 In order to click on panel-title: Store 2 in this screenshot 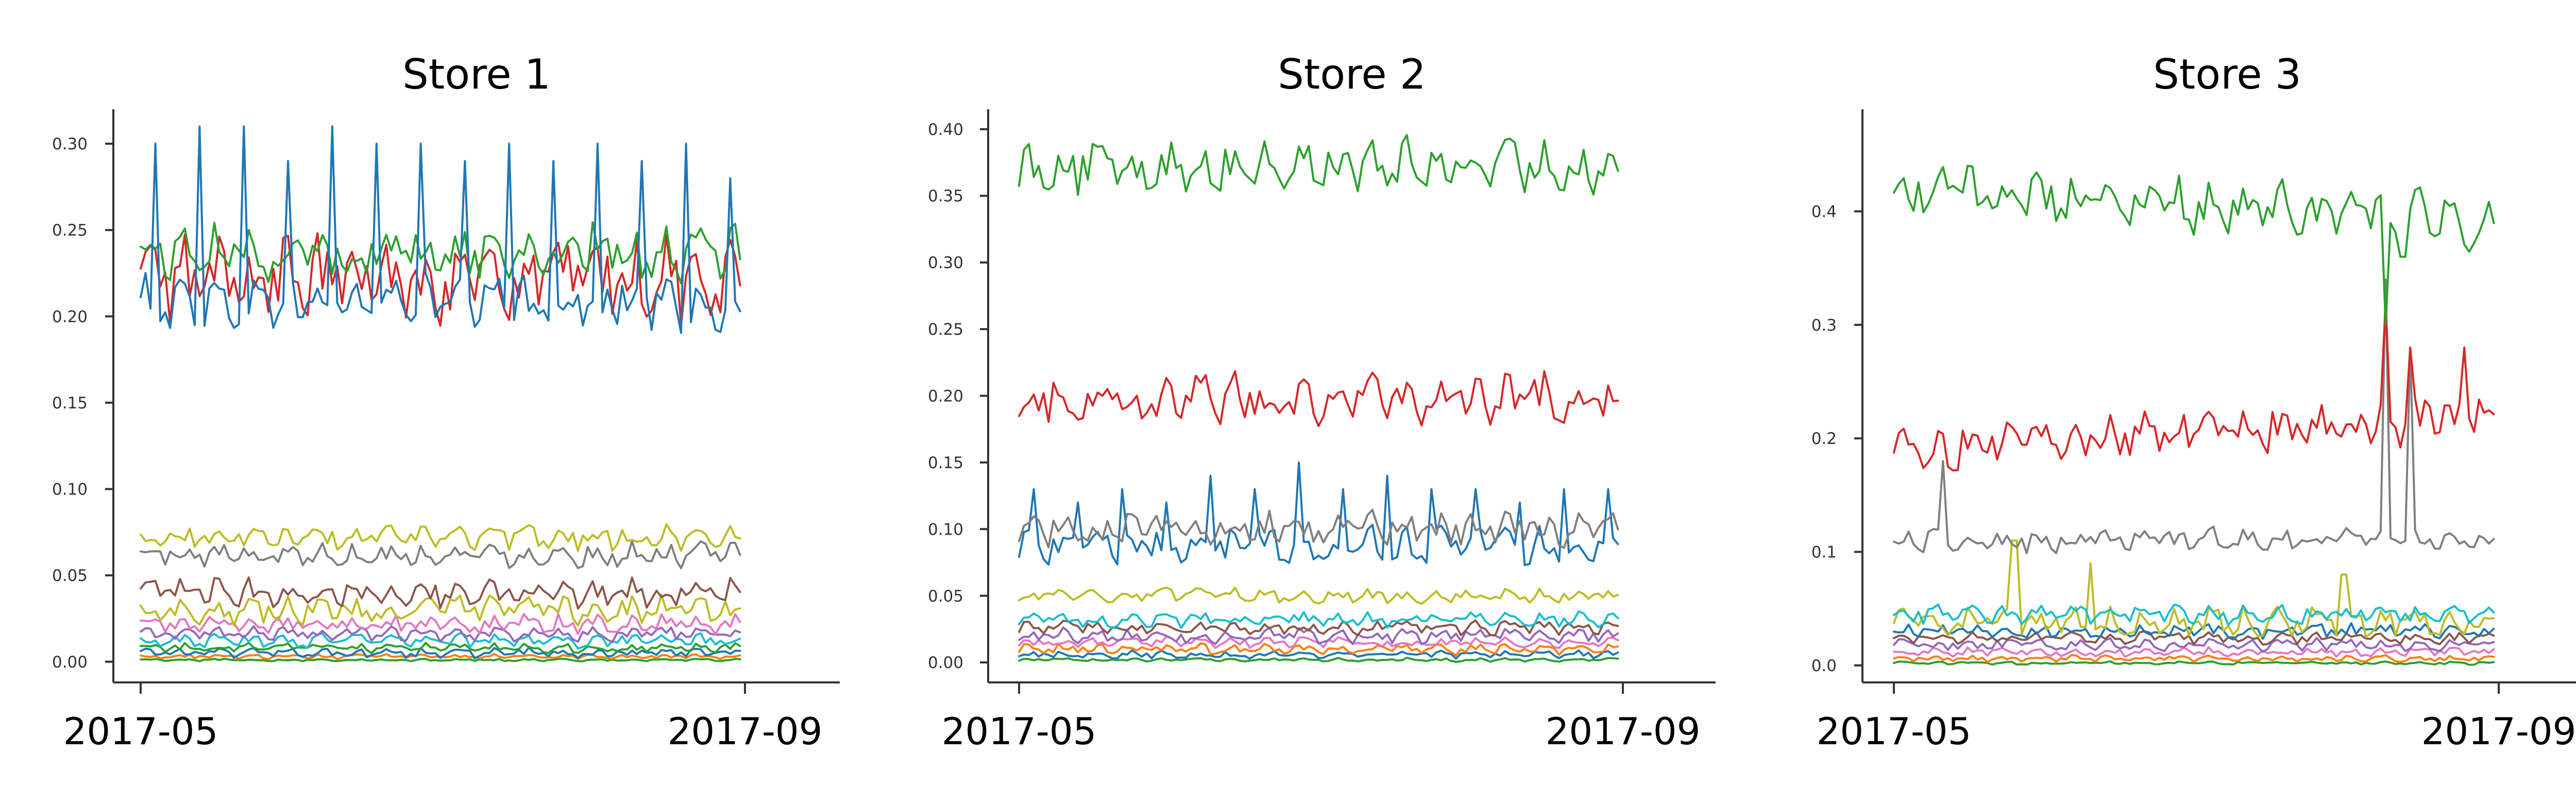, I will do `click(1352, 74)`.